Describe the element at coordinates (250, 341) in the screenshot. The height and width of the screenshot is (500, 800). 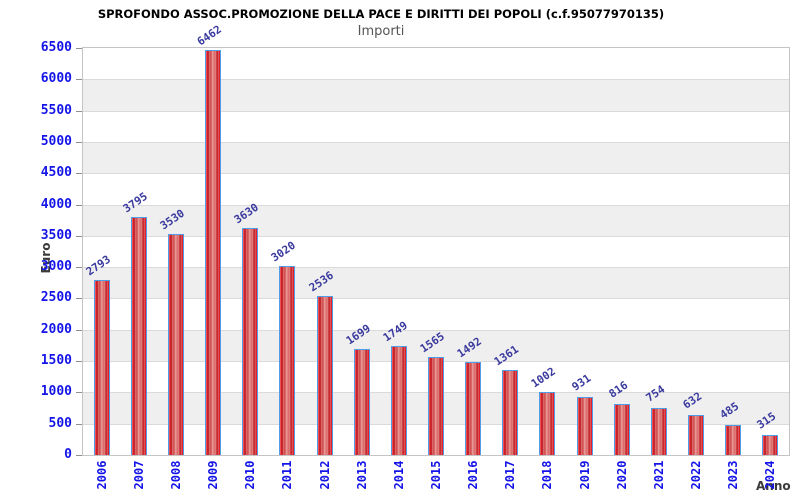
I see `bar-2010` at that location.